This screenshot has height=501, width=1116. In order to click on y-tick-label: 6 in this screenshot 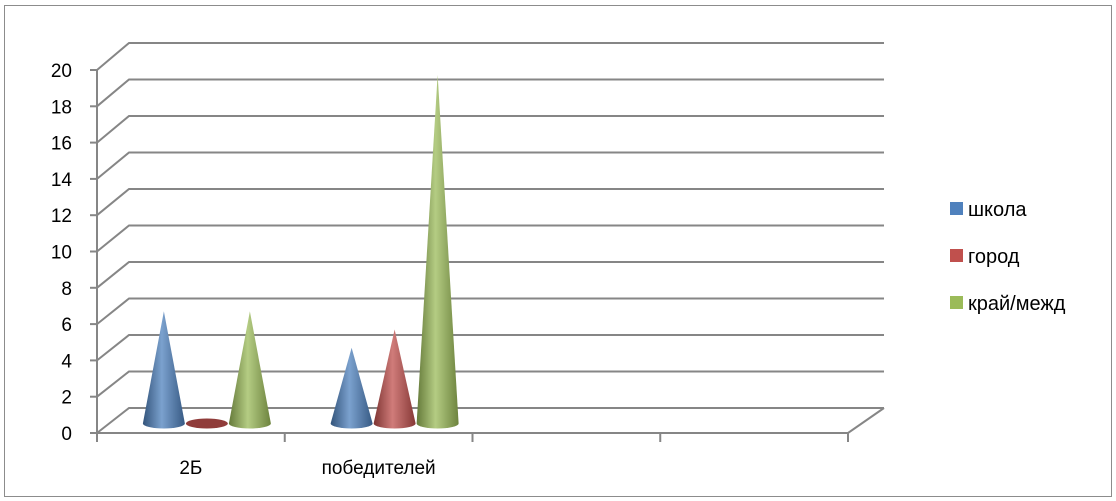, I will do `click(66, 325)`.